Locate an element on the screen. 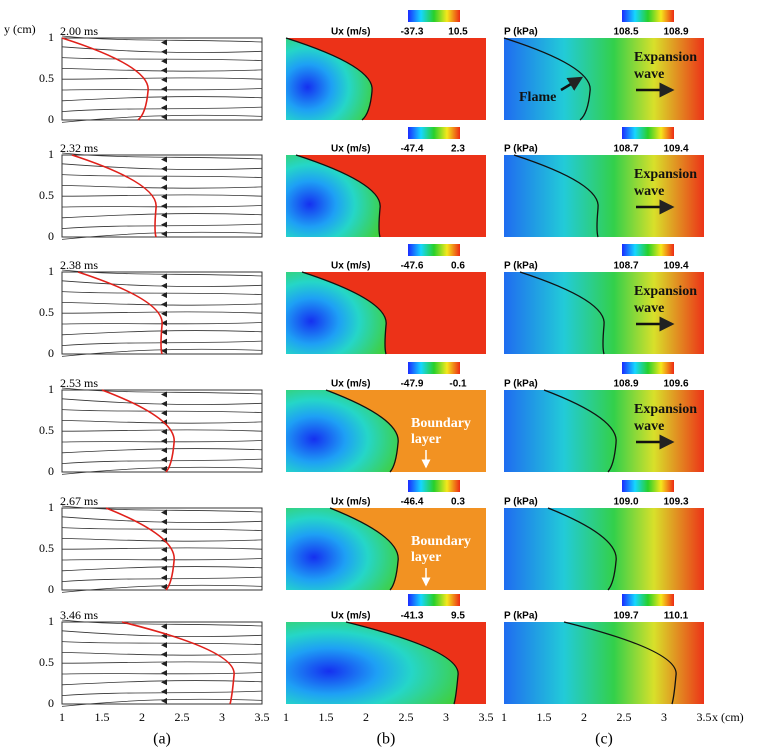 The height and width of the screenshot is (755, 764). colorbar-min: -41.3 is located at coordinates (412, 616).